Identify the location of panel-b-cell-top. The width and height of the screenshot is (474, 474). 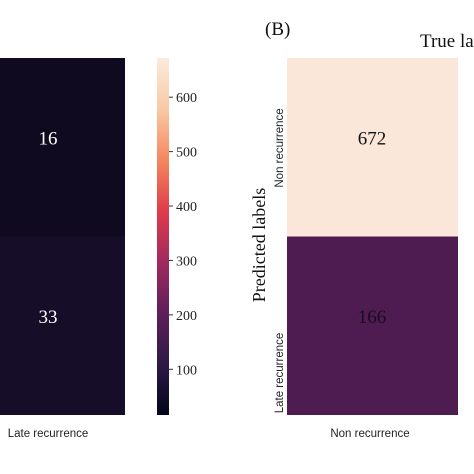
(372, 147).